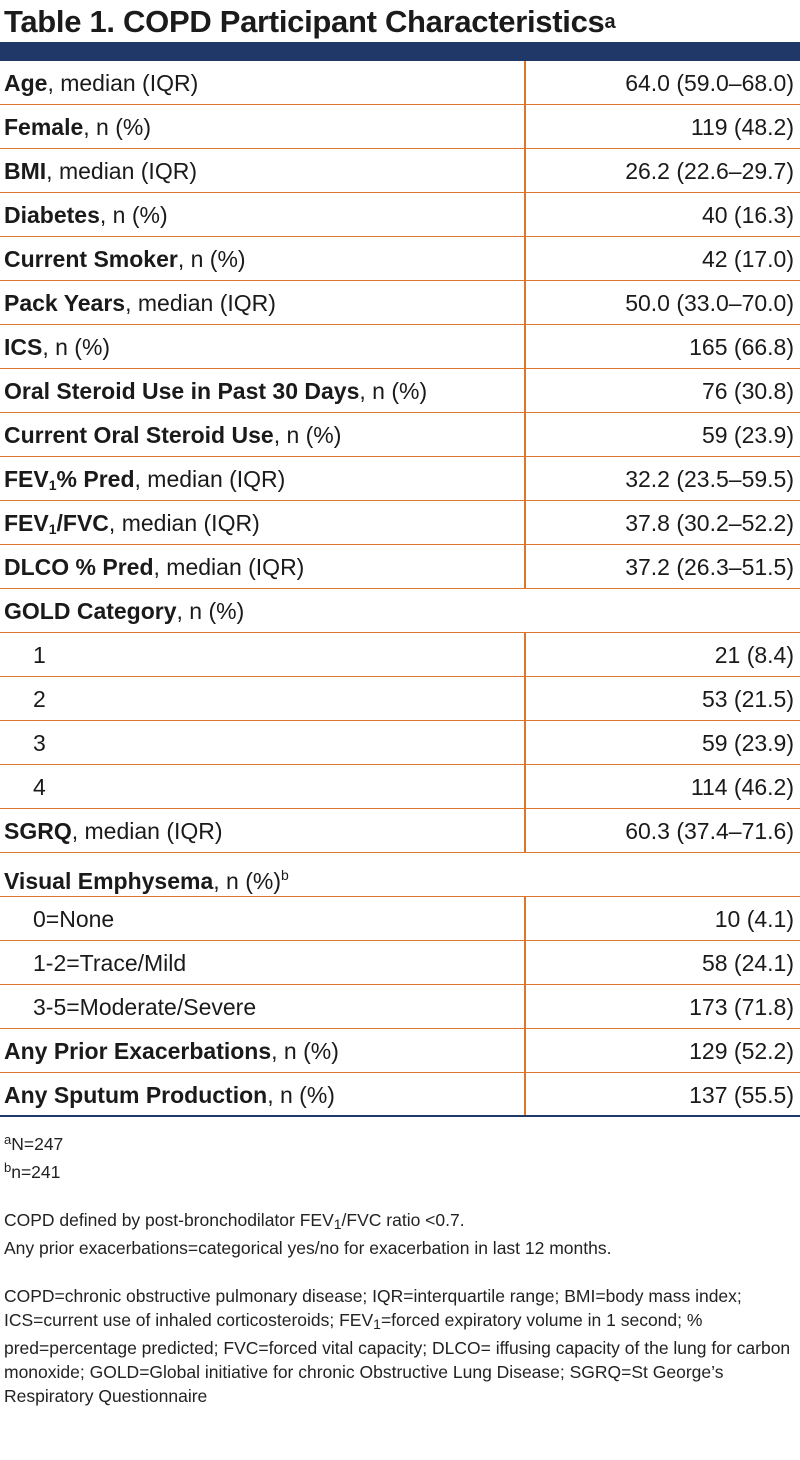  What do you see at coordinates (100, 171) in the screenshot?
I see `row-label: BMI, median (IQR)` at bounding box center [100, 171].